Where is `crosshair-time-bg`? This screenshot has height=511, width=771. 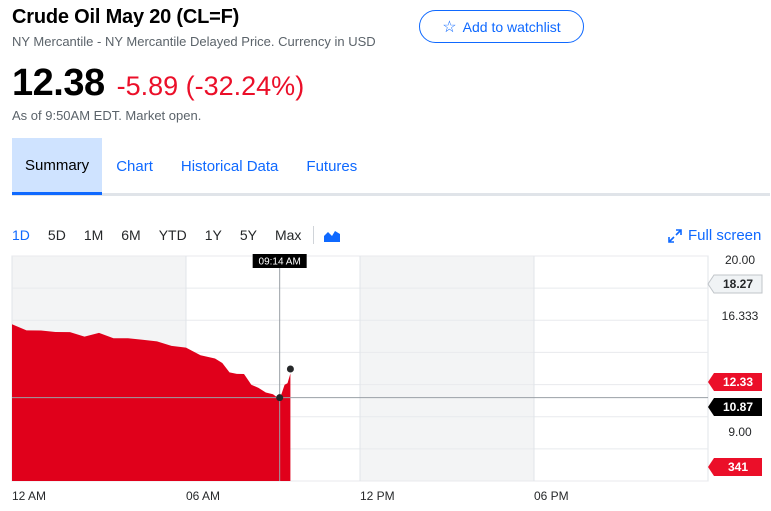 crosshair-time-bg is located at coordinates (279, 261).